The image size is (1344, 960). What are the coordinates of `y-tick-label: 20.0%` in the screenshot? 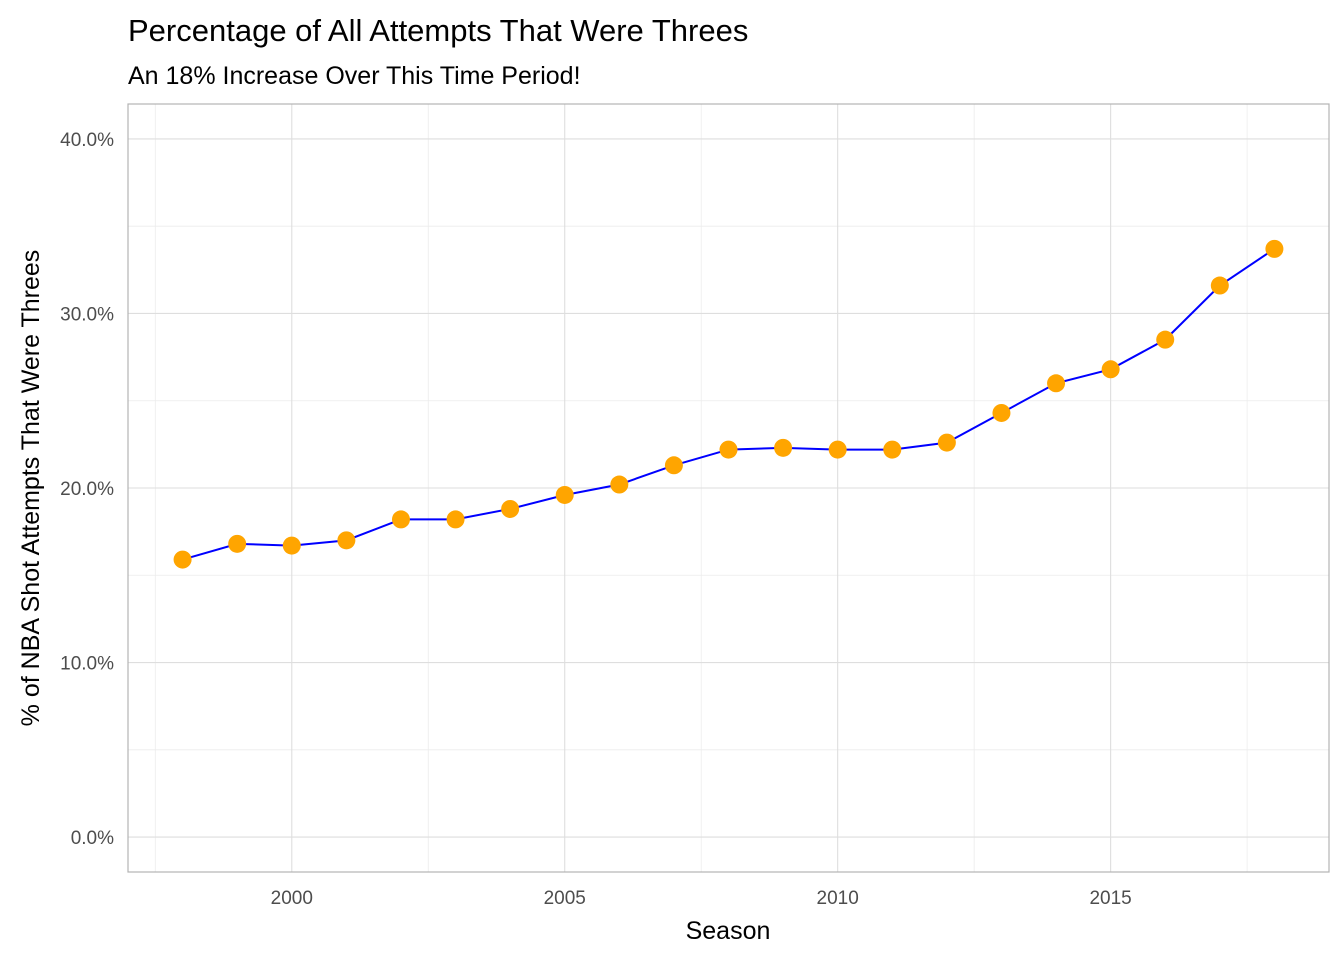 It's located at (87, 489).